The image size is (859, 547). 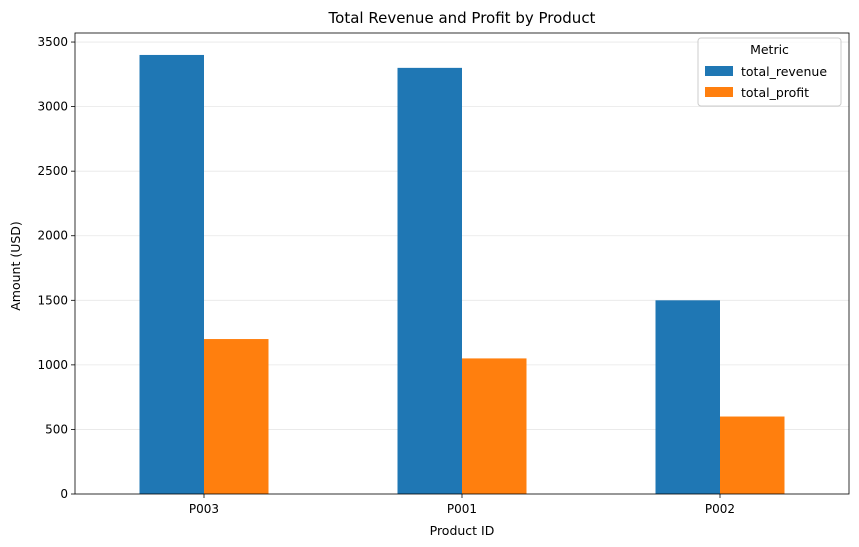 What do you see at coordinates (429, 281) in the screenshot?
I see `bar-total-revenue-p001` at bounding box center [429, 281].